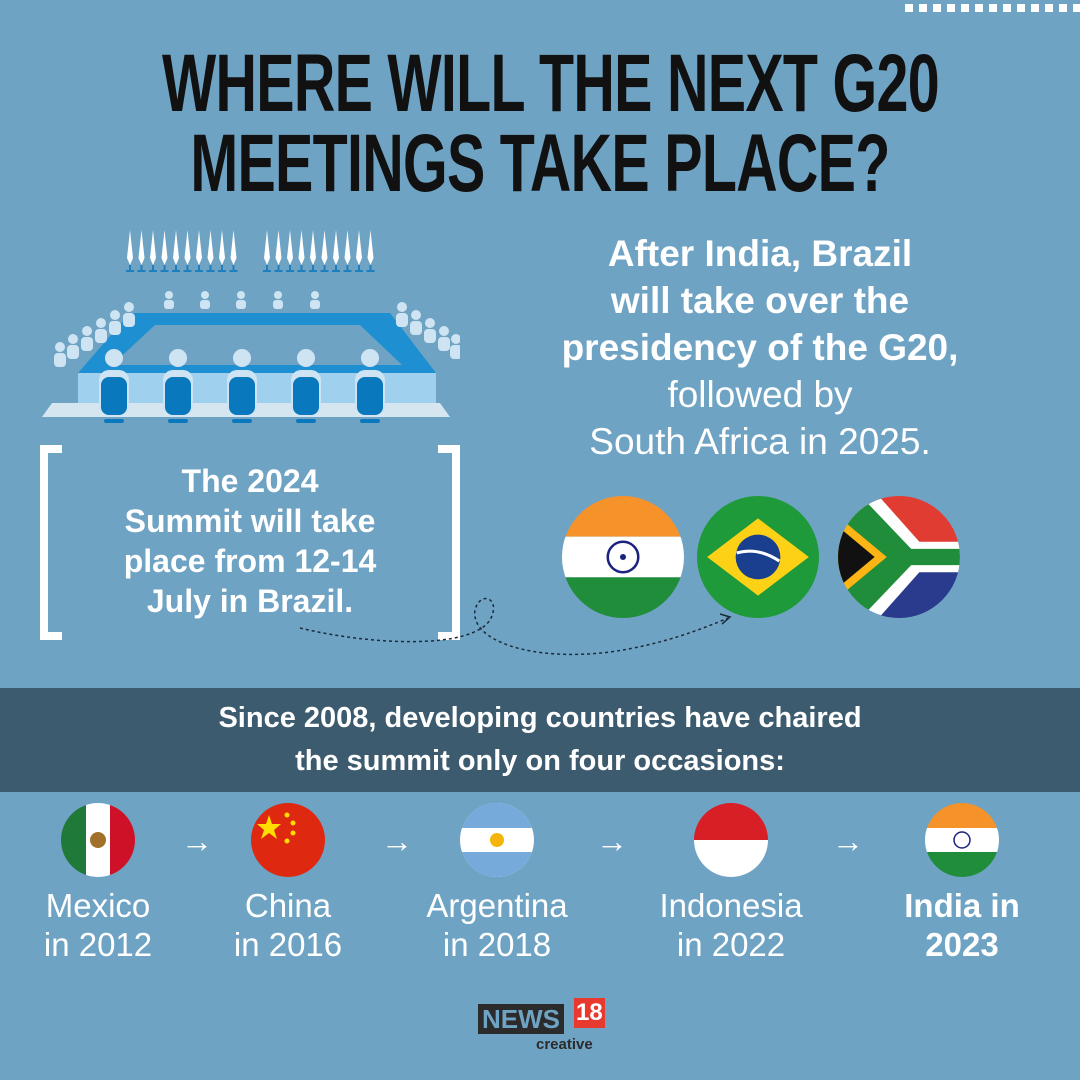  Describe the element at coordinates (288, 925) in the screenshot. I see `timeline-label: China in 2016` at that location.